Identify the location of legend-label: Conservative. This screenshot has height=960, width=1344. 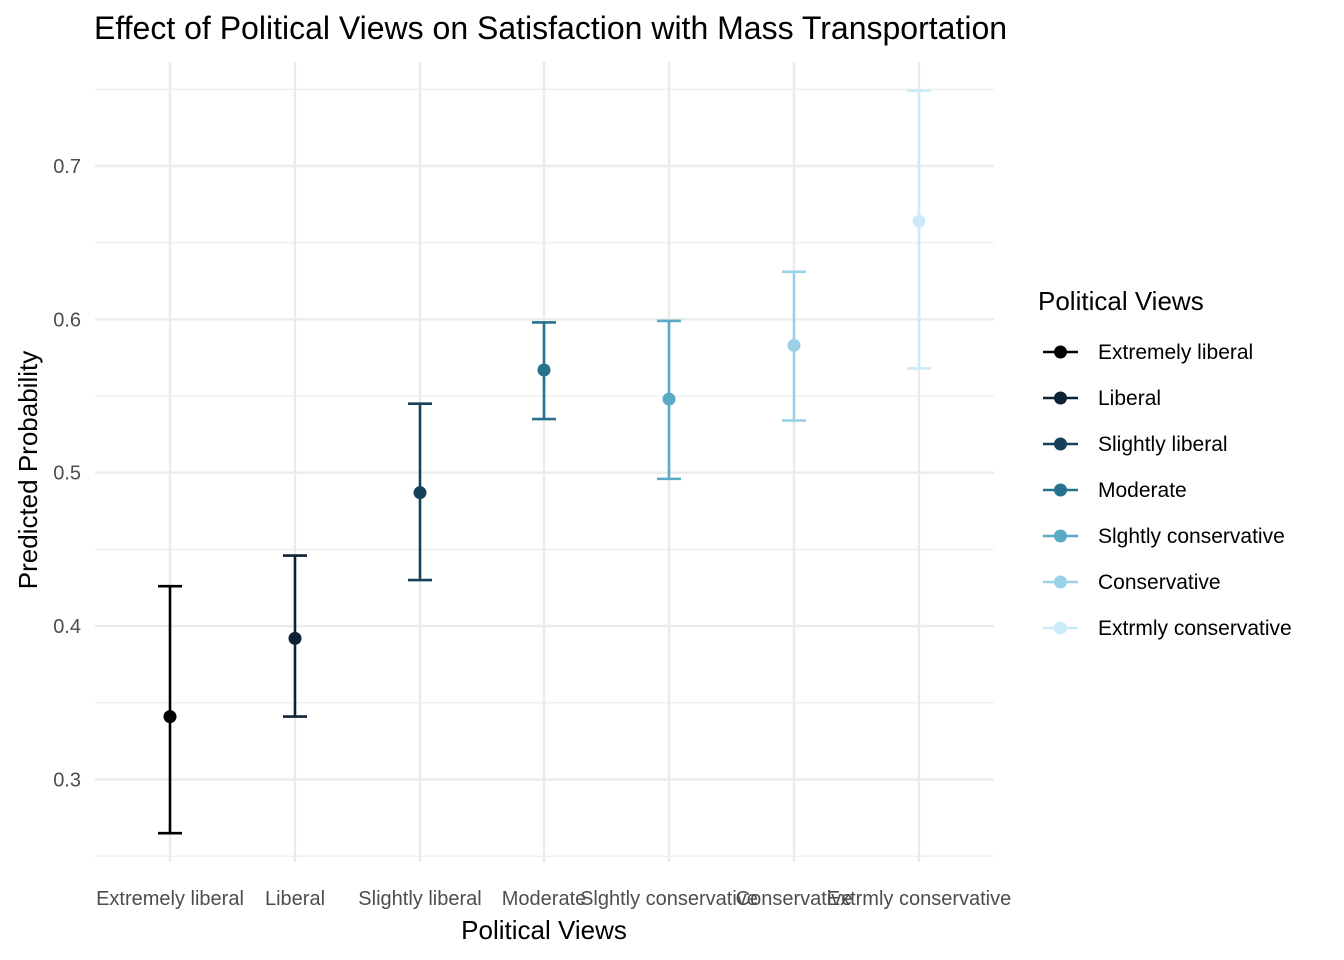
(1159, 582).